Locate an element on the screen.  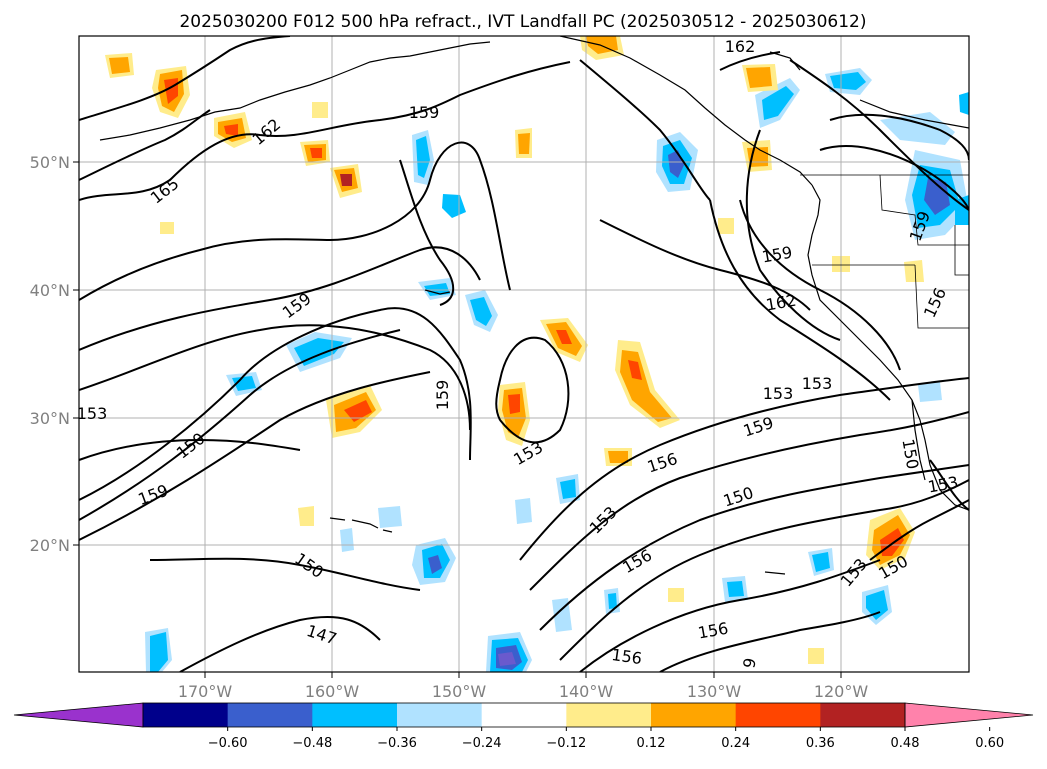
colorbar-tick-label: −0.12 is located at coordinates (566, 743).